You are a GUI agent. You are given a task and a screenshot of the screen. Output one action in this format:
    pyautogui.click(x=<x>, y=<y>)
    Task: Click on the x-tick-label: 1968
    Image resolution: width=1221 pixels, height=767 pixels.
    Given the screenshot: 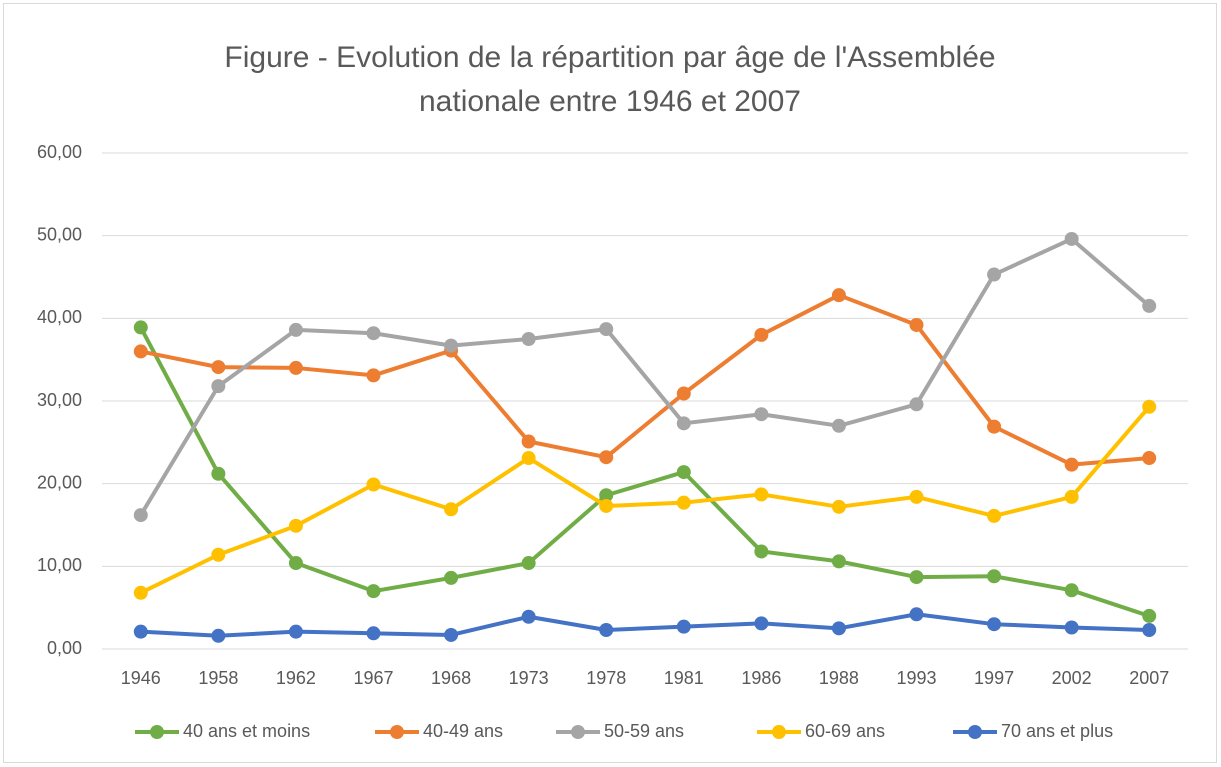 What is the action you would take?
    pyautogui.click(x=451, y=678)
    